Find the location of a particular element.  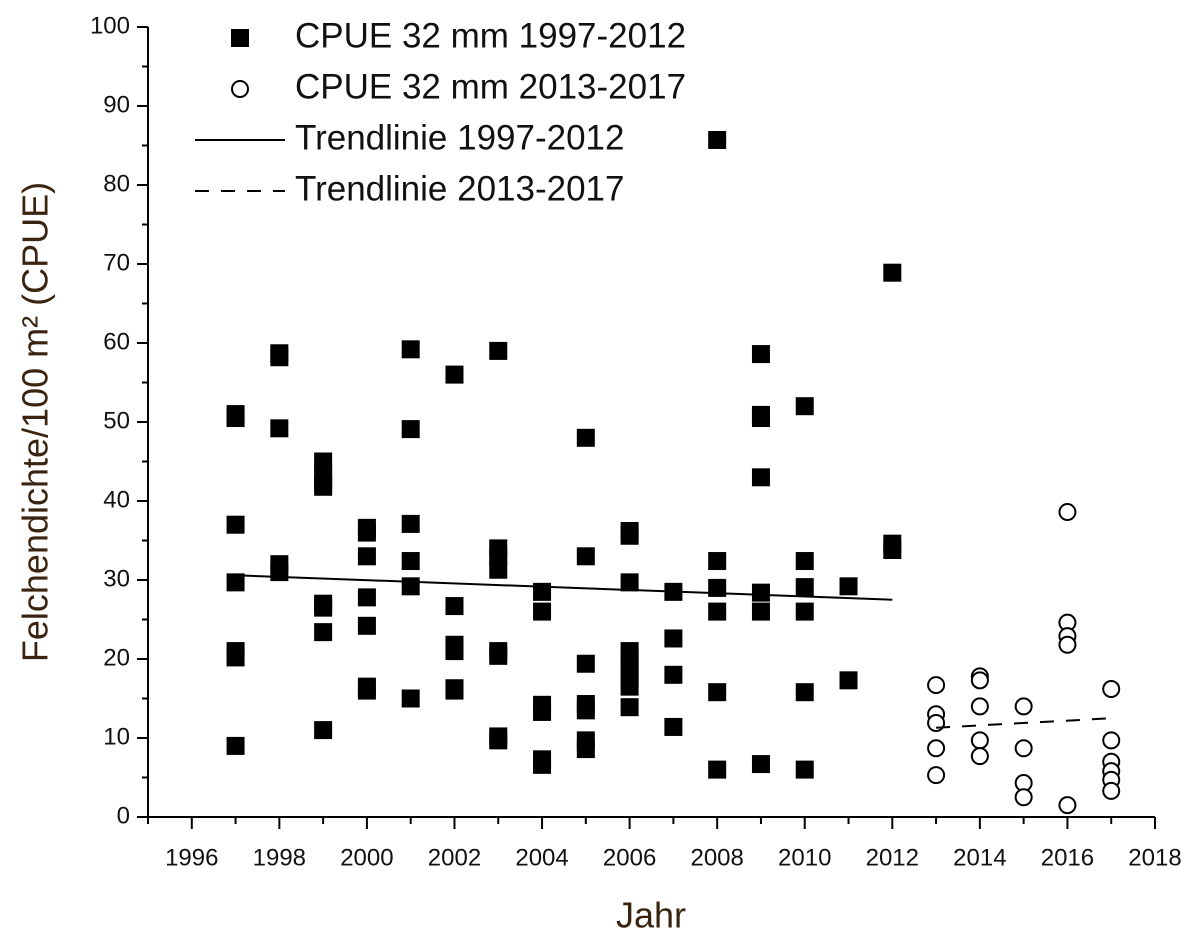

legend-label: CPUE 32 mm 1997-2012 is located at coordinates (490, 35).